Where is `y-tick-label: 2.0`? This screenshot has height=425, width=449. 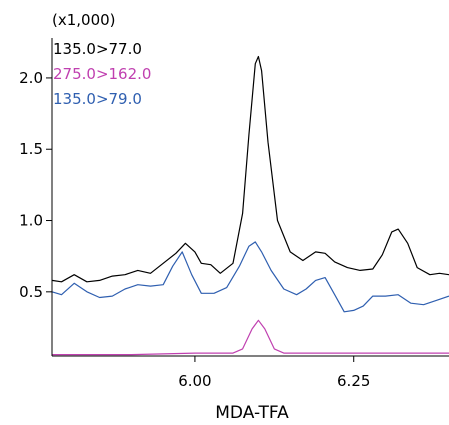
y-tick-label: 2.0 is located at coordinates (31, 78).